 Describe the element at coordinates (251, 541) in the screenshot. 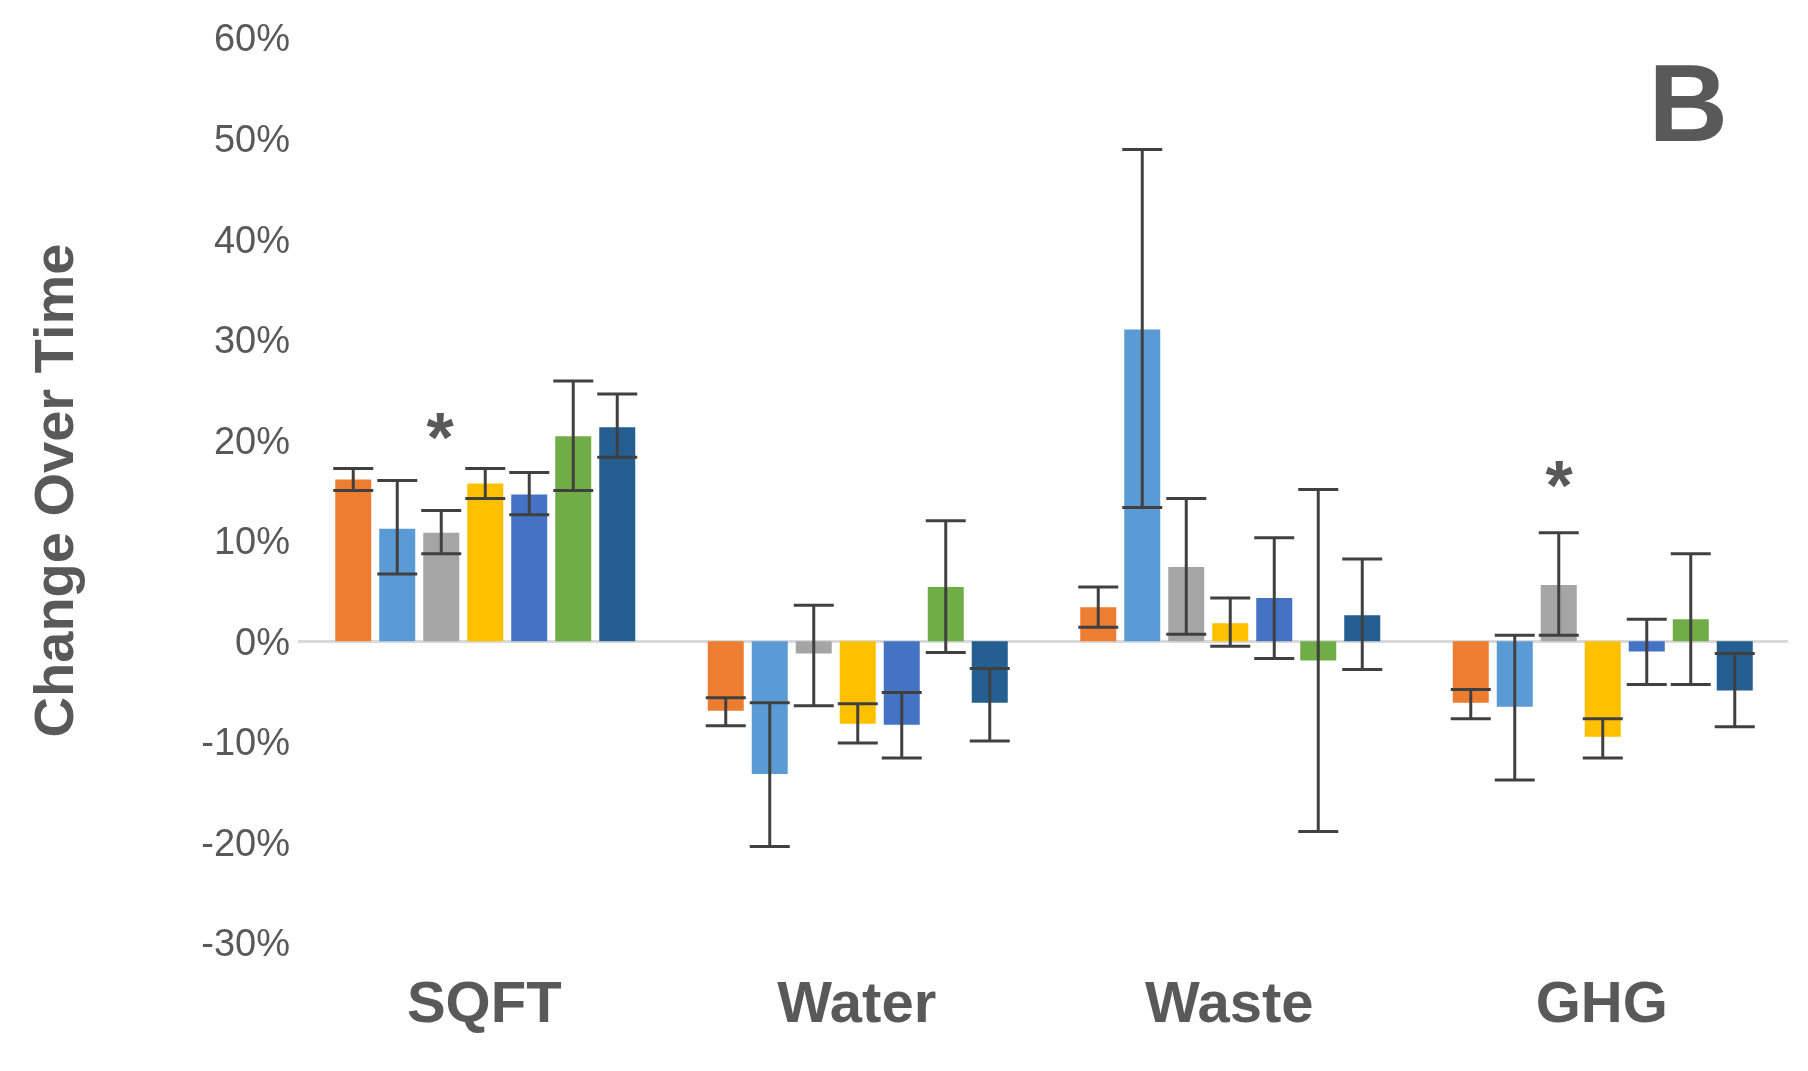

I see `y-tick-label: 10%` at that location.